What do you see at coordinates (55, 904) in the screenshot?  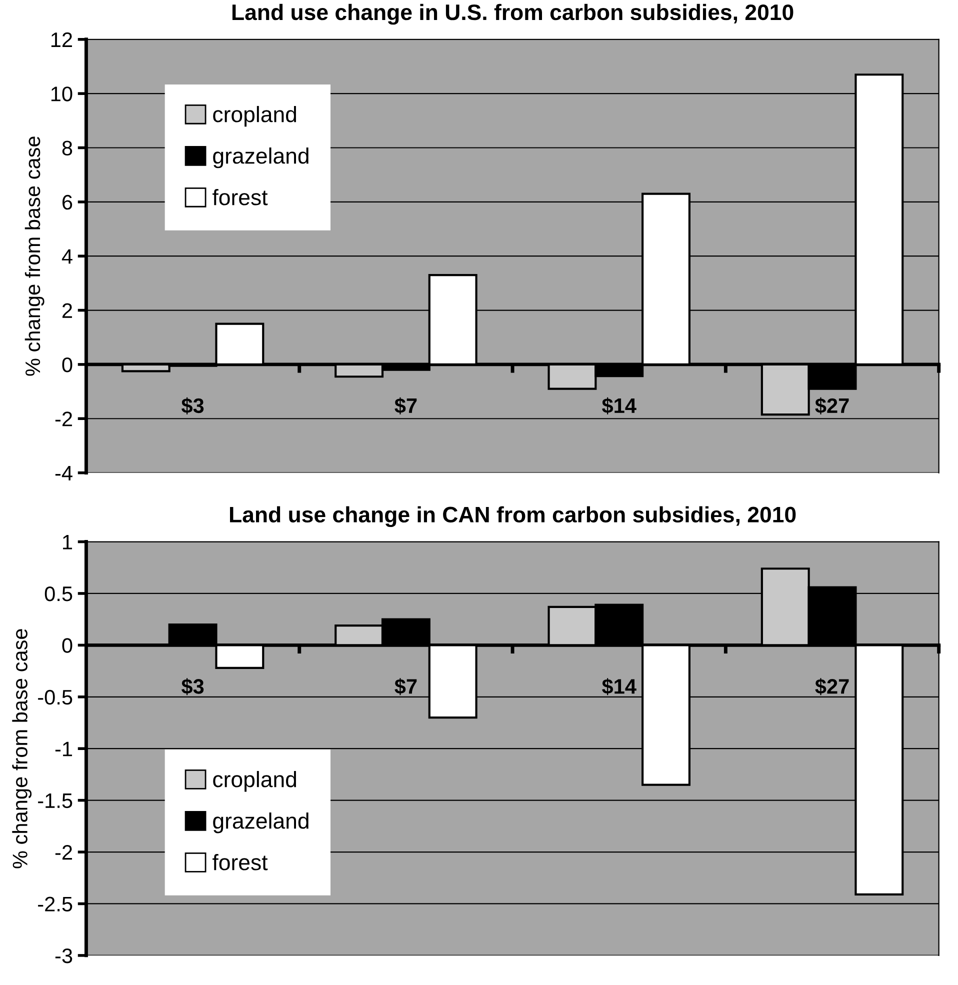 I see `y-tick-label: -2.5` at bounding box center [55, 904].